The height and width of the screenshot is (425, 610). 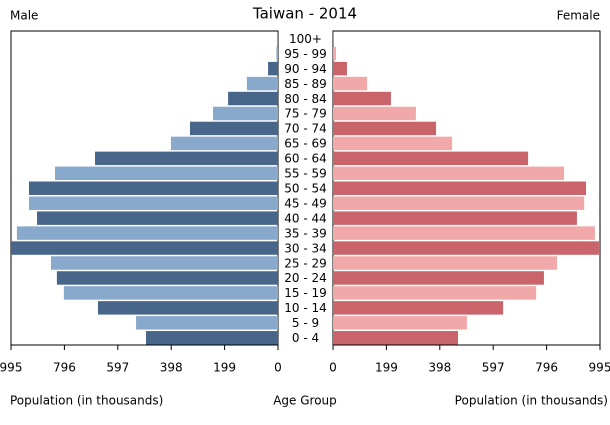 What do you see at coordinates (305, 263) in the screenshot?
I see `age-label: 25 - 29` at bounding box center [305, 263].